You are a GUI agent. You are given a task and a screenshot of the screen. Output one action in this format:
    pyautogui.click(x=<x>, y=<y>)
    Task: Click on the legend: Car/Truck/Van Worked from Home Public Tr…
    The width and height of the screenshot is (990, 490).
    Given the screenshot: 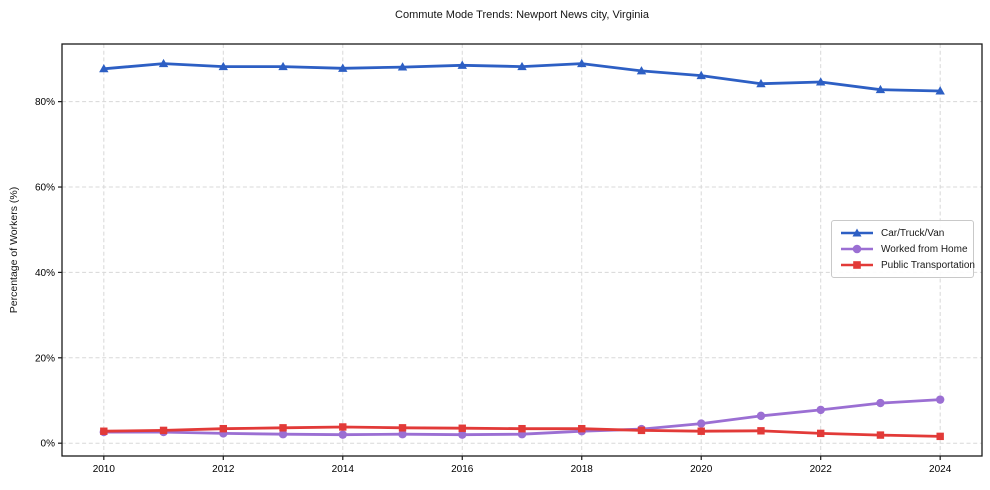 What is the action you would take?
    pyautogui.click(x=903, y=249)
    